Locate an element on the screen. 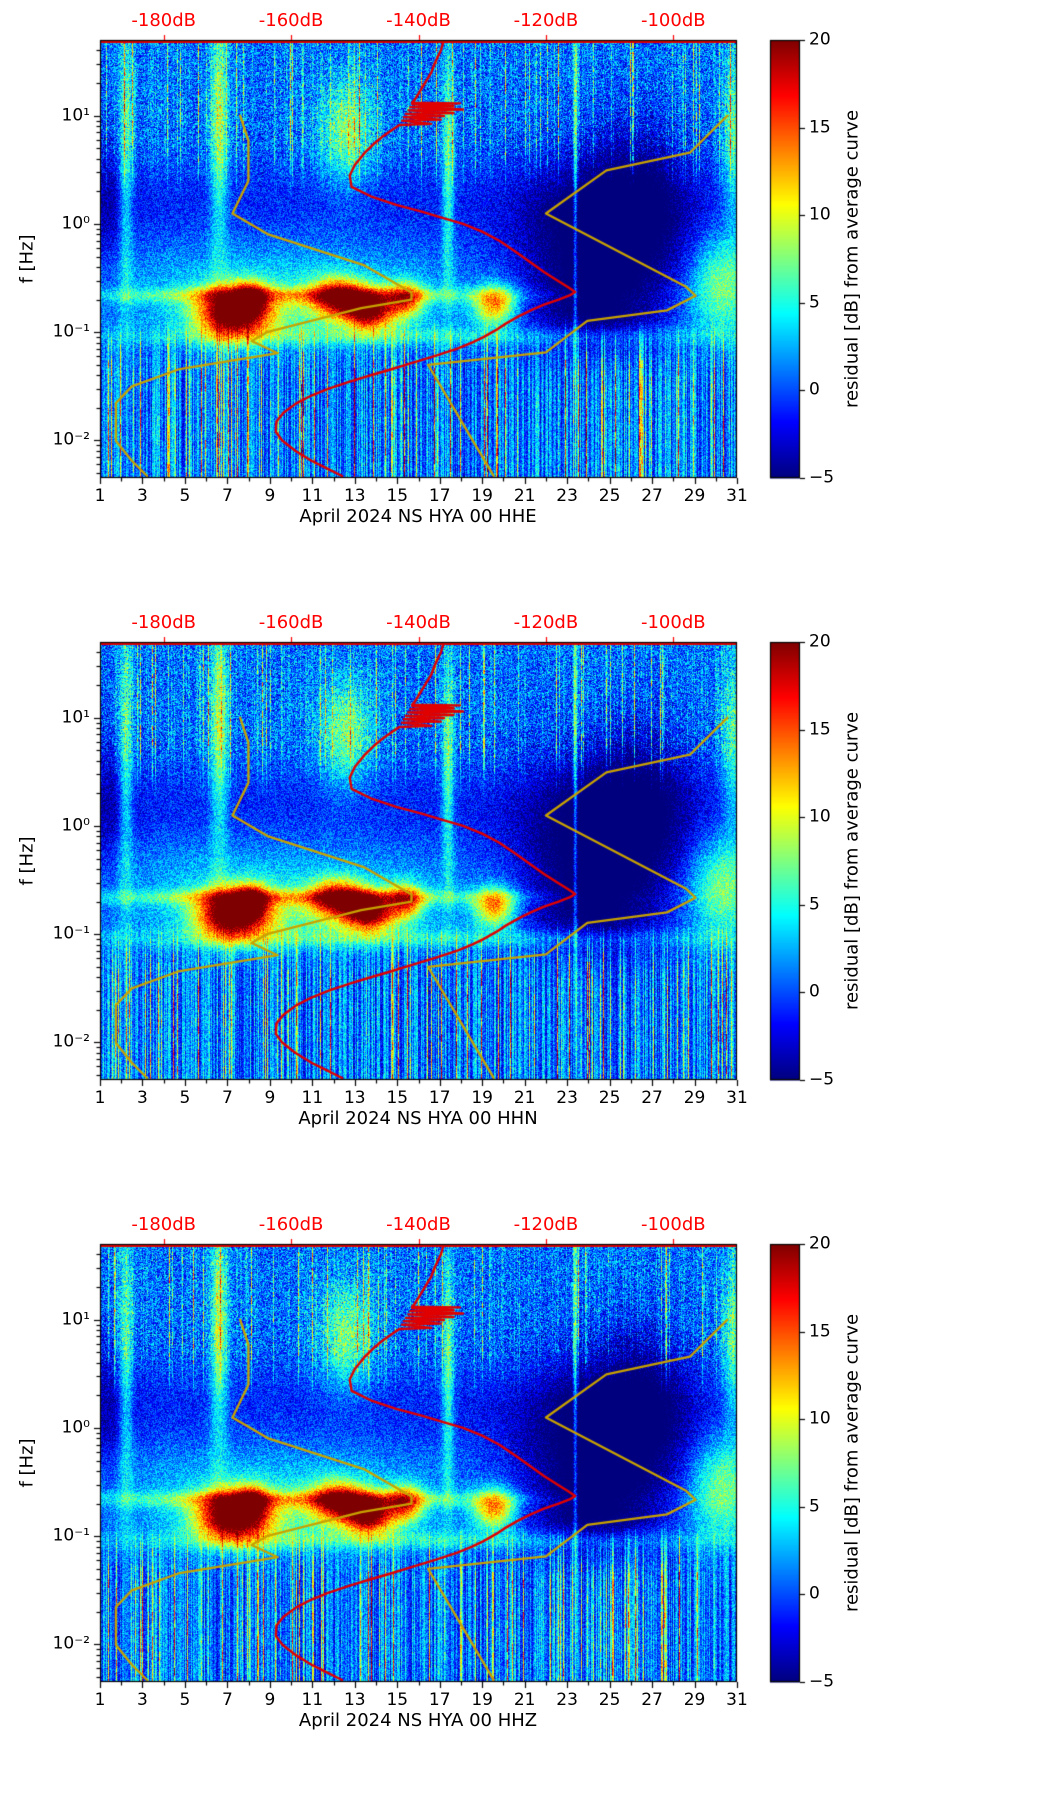 The height and width of the screenshot is (1806, 1052). x-axis-title: April 2024 NS HYA 00 HHZ is located at coordinates (418, 1720).